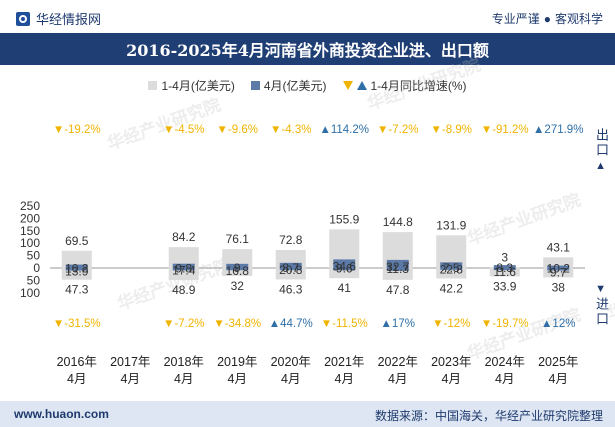 Image resolution: width=615 pixels, height=427 pixels. Describe the element at coordinates (578, 19) in the screenshot. I see `slogan-right: 客观科学` at that location.